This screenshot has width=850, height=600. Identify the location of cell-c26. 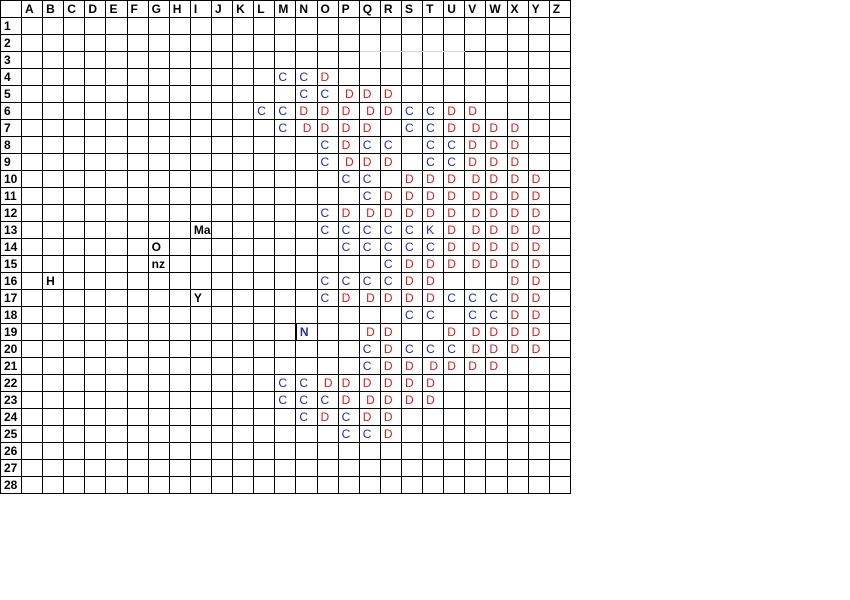
(74, 451).